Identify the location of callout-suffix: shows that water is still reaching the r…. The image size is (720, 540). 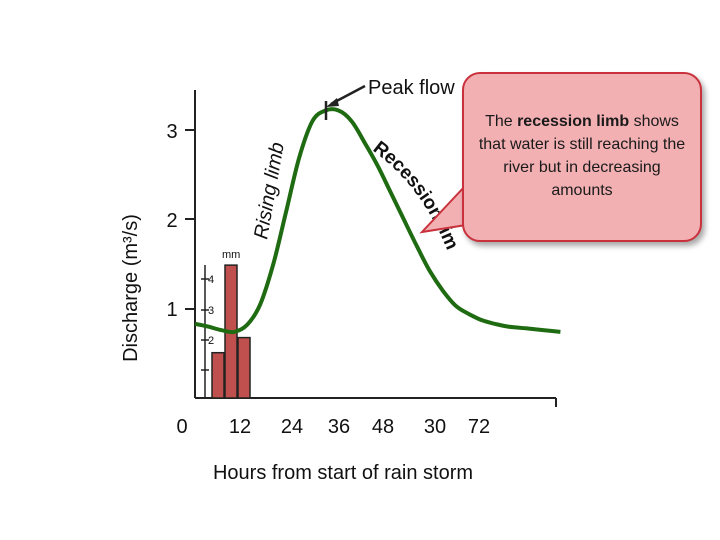
(582, 156).